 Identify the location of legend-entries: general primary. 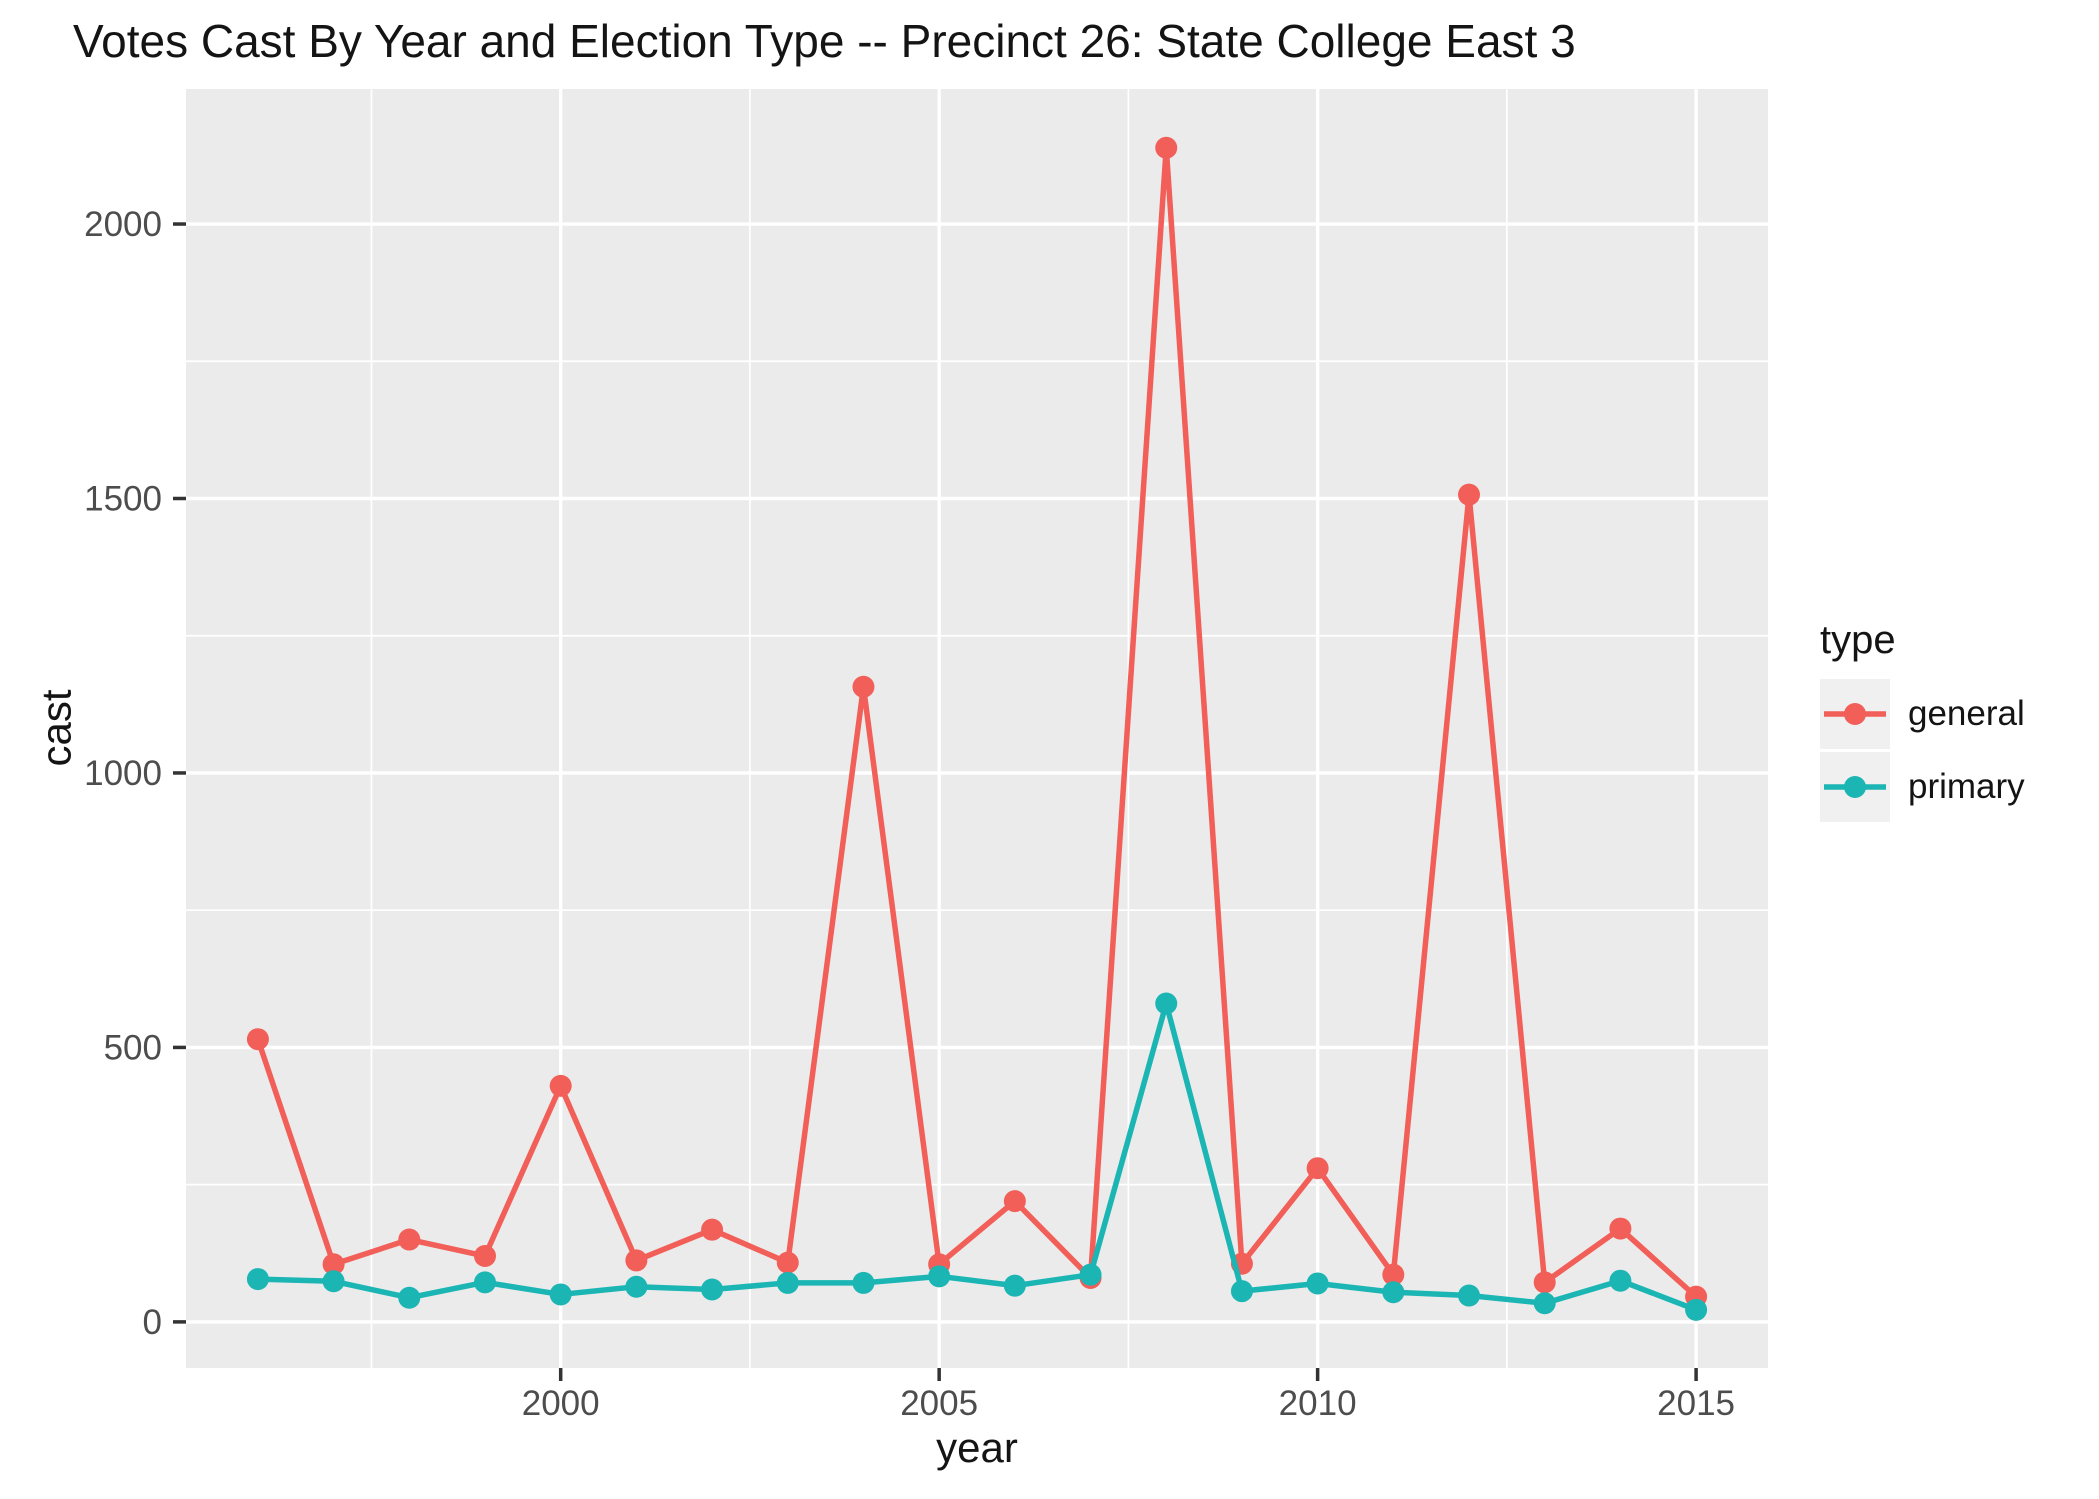
(1922, 750).